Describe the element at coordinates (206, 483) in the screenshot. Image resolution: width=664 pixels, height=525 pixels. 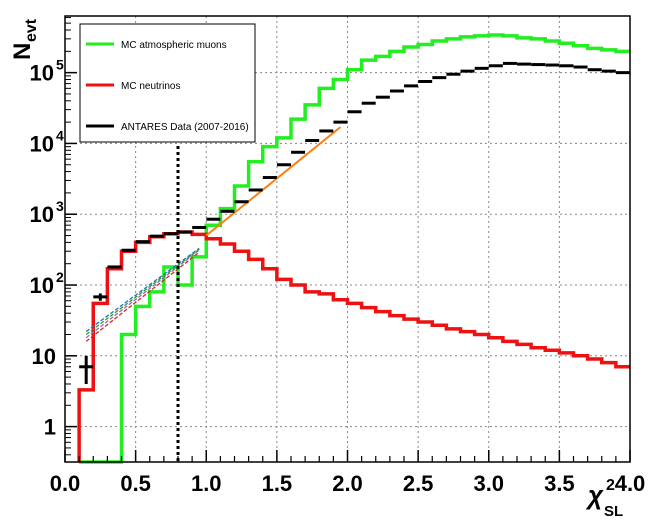
I see `x-tick-label: 1.0` at that location.